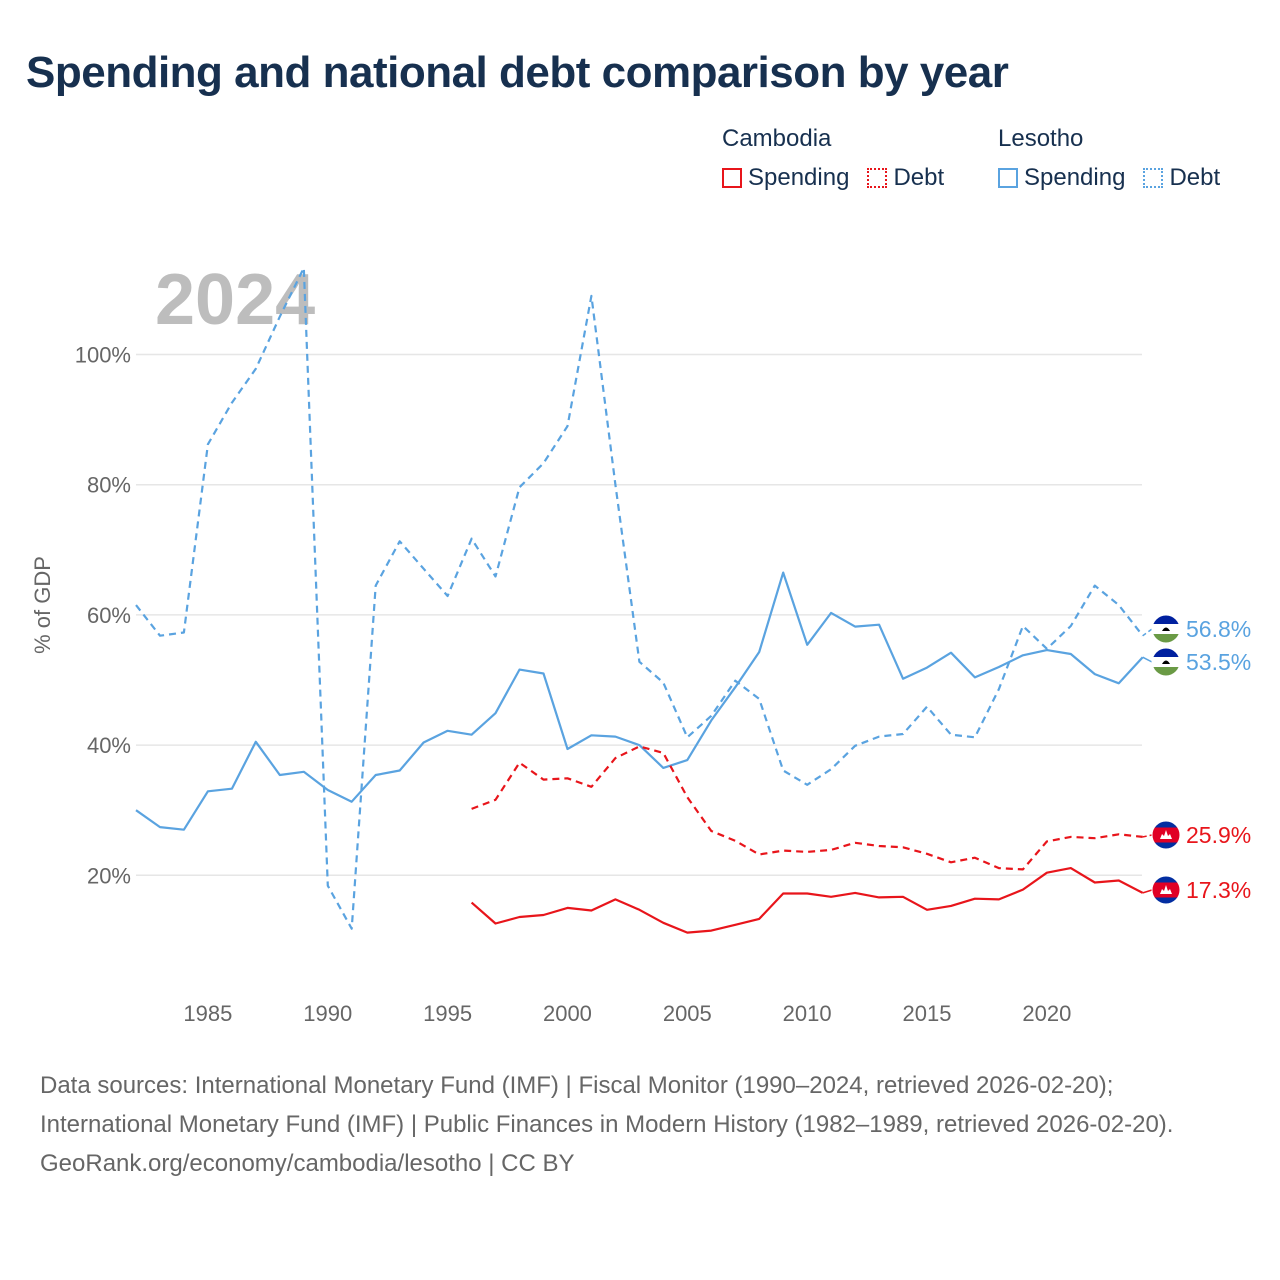 This screenshot has width=1280, height=1280. What do you see at coordinates (807, 900) in the screenshot?
I see `series-line-cambodia-spending` at bounding box center [807, 900].